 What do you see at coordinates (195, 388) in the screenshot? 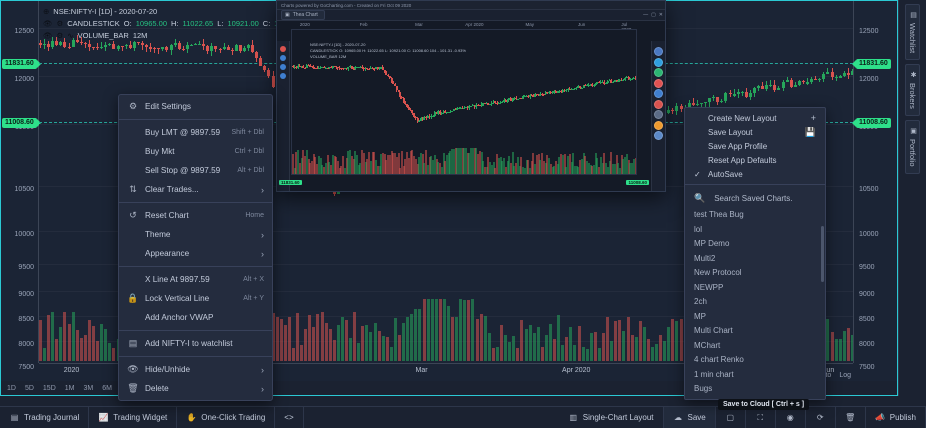
I see `context-menu-item-delete: 🗑 Delete ›` at bounding box center [195, 388].